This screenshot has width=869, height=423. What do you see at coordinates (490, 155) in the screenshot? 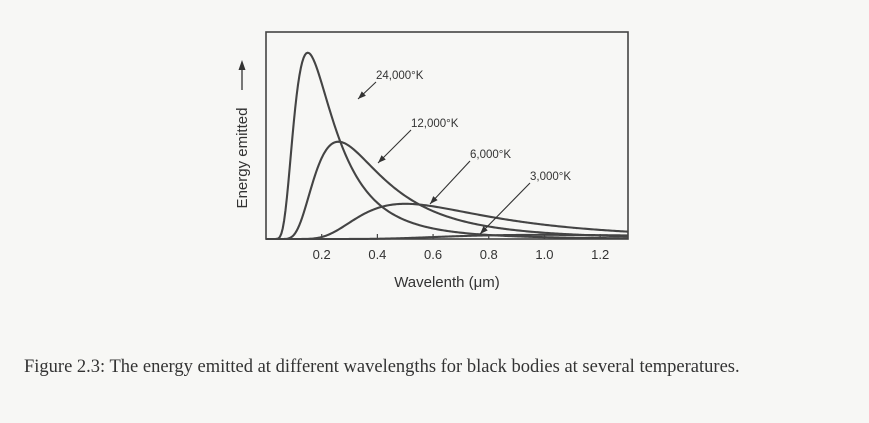
I see `series-label: 6,000°K` at bounding box center [490, 155].